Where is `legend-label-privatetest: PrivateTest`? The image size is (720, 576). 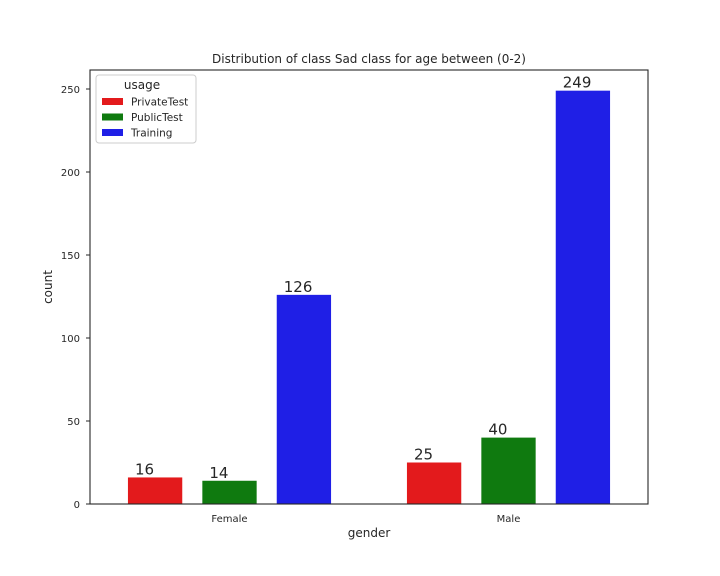 legend-label-privatetest: PrivateTest is located at coordinates (159, 103).